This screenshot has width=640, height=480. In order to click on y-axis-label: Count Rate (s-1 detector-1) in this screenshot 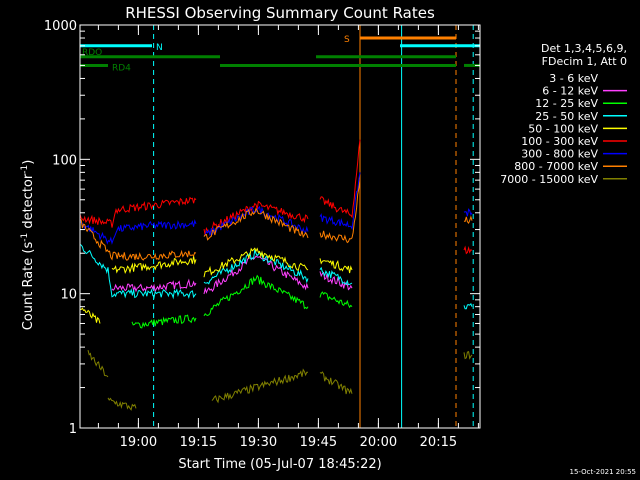, I will do `click(28, 245)`.